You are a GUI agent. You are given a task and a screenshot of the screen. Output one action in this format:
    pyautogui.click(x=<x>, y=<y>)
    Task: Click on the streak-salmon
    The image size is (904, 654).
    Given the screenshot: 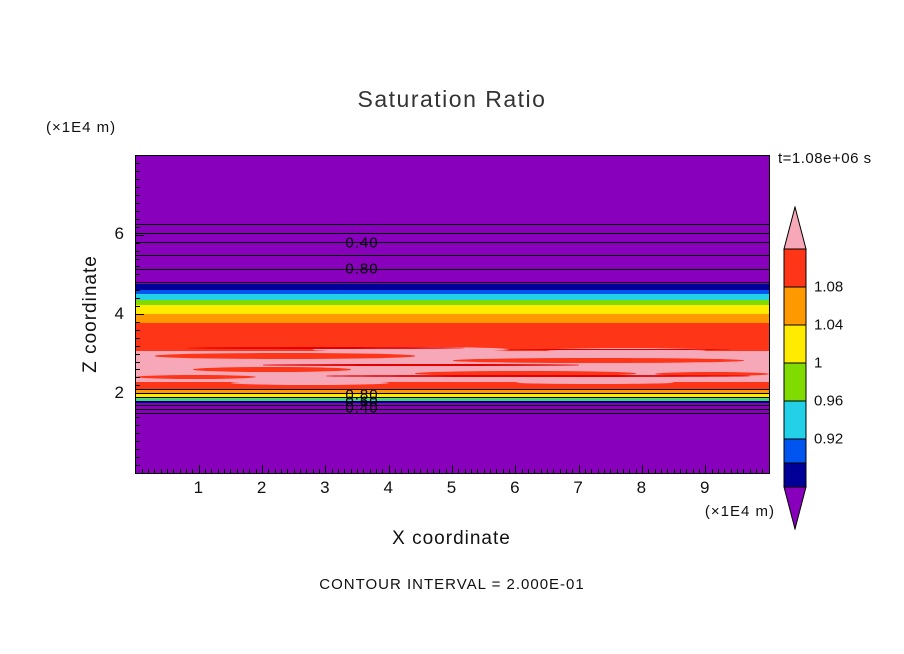 What is the action you would take?
    pyautogui.click(x=310, y=383)
    